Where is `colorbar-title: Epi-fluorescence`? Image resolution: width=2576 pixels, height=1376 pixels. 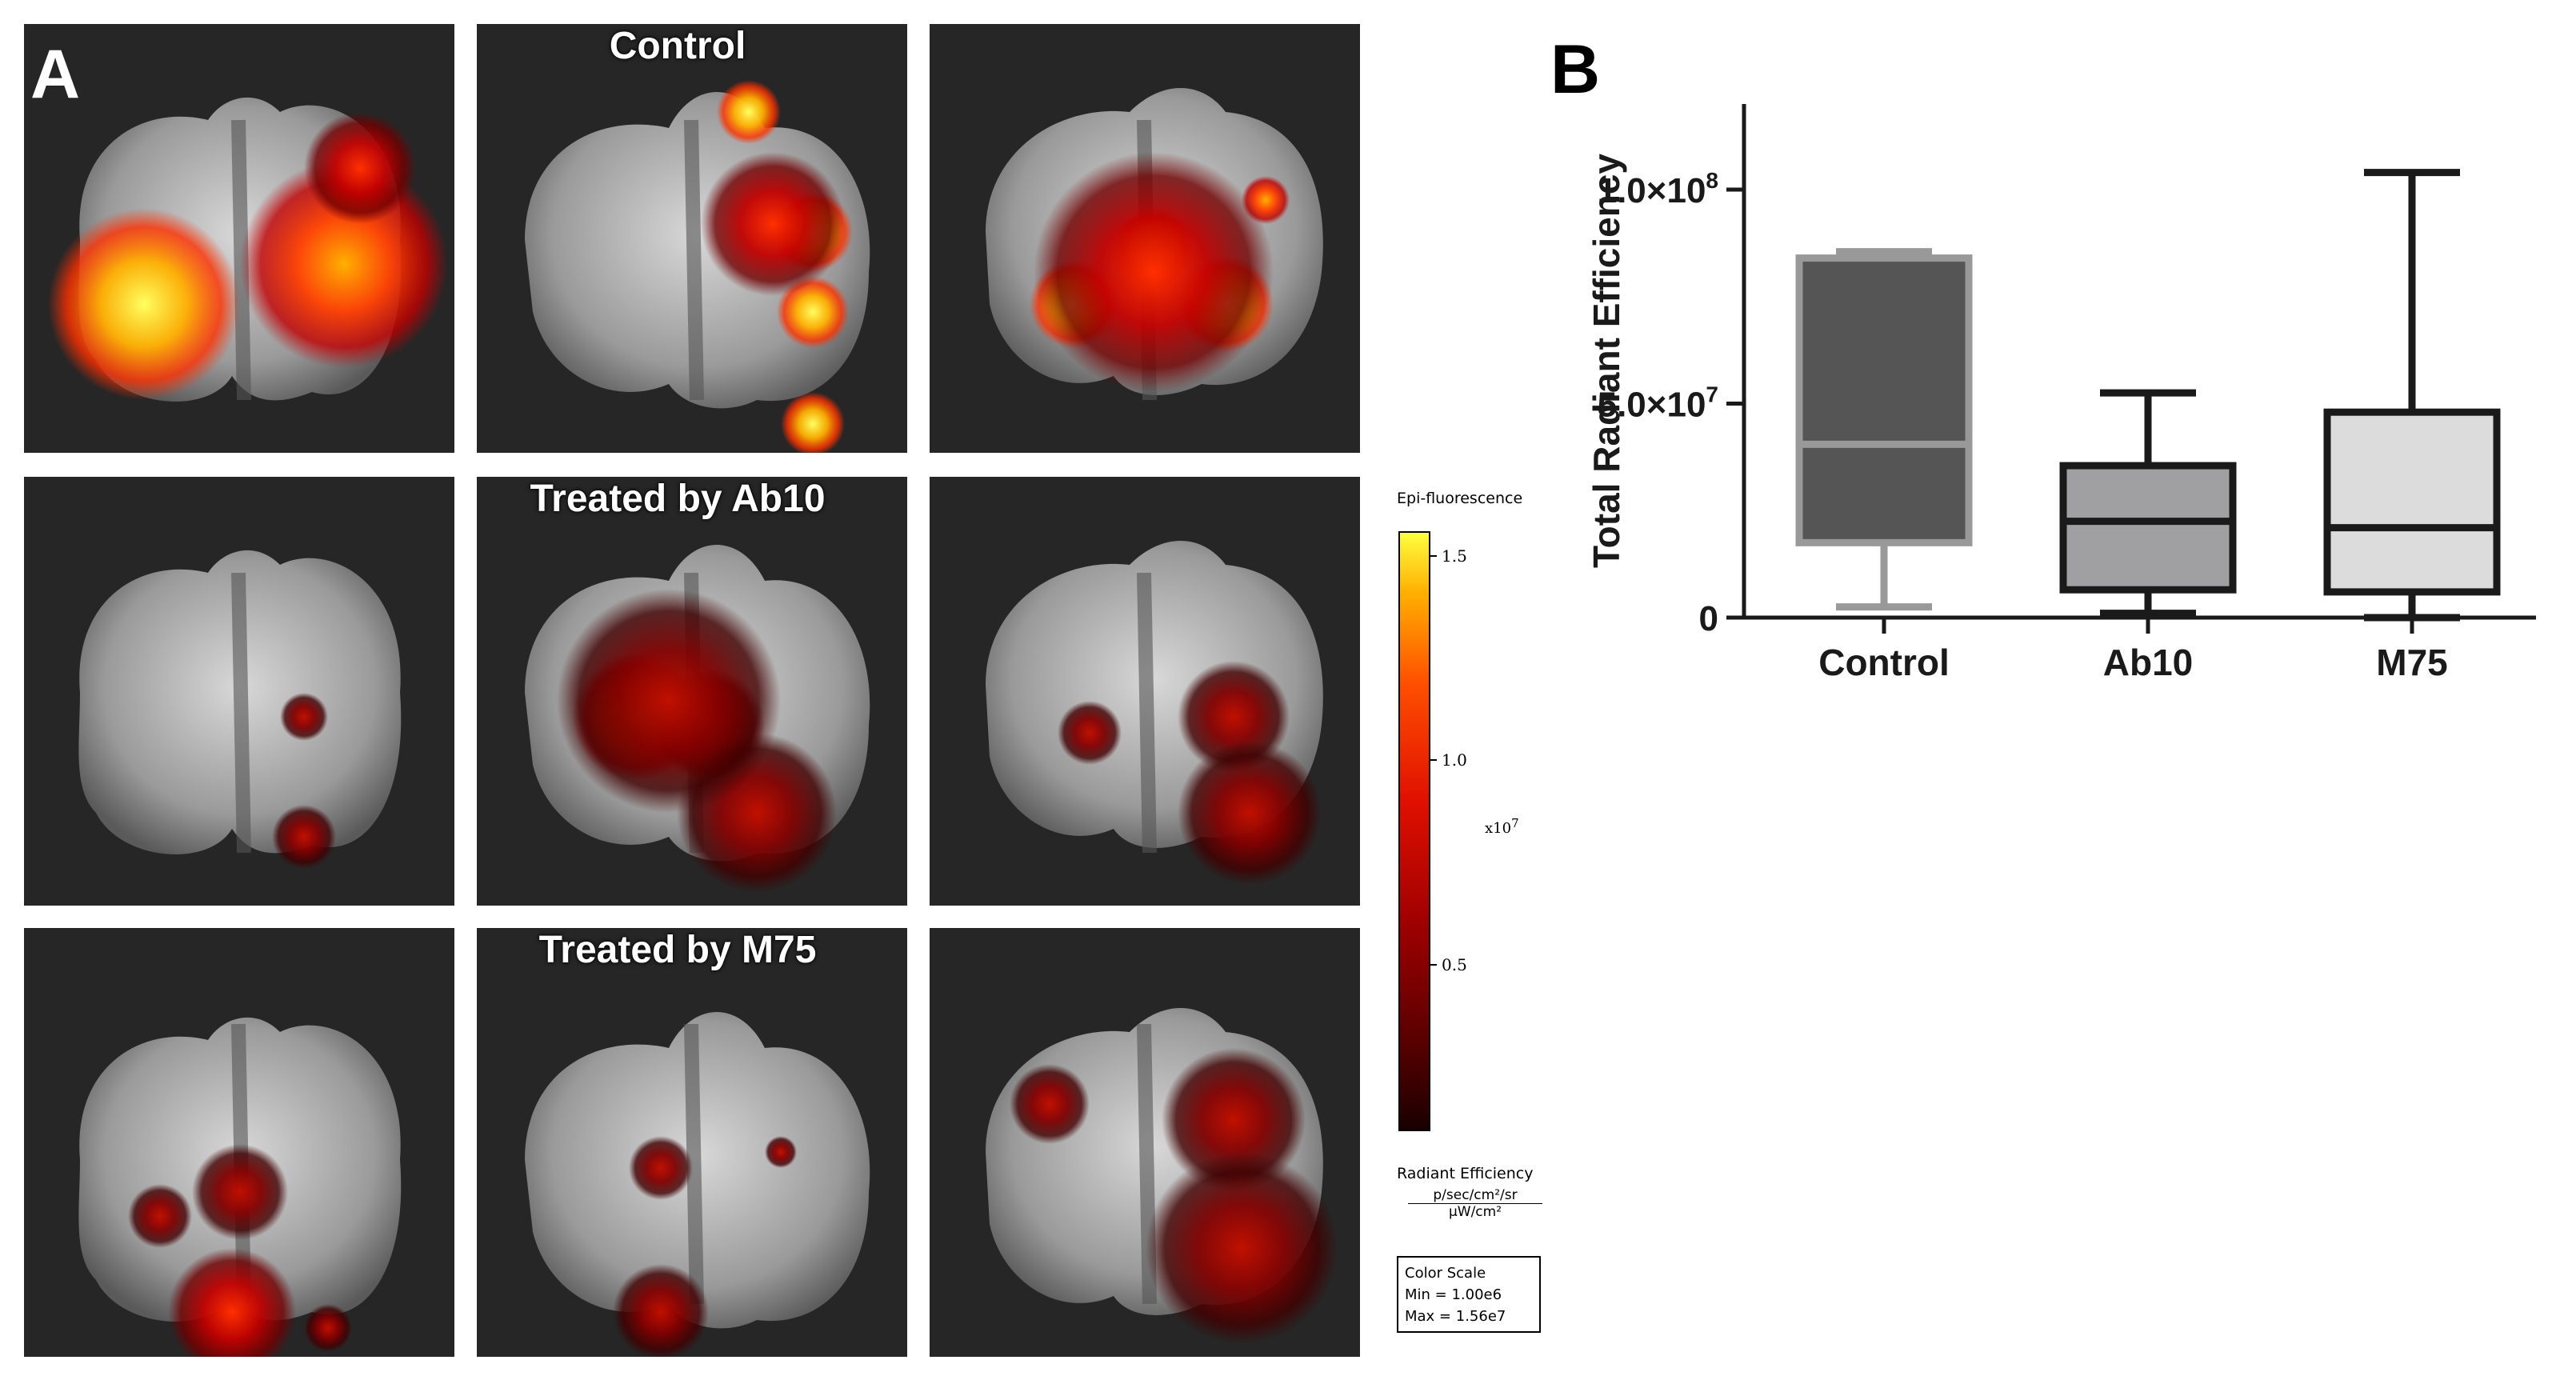
colorbar-title: Epi-fluorescence is located at coordinates (1460, 498).